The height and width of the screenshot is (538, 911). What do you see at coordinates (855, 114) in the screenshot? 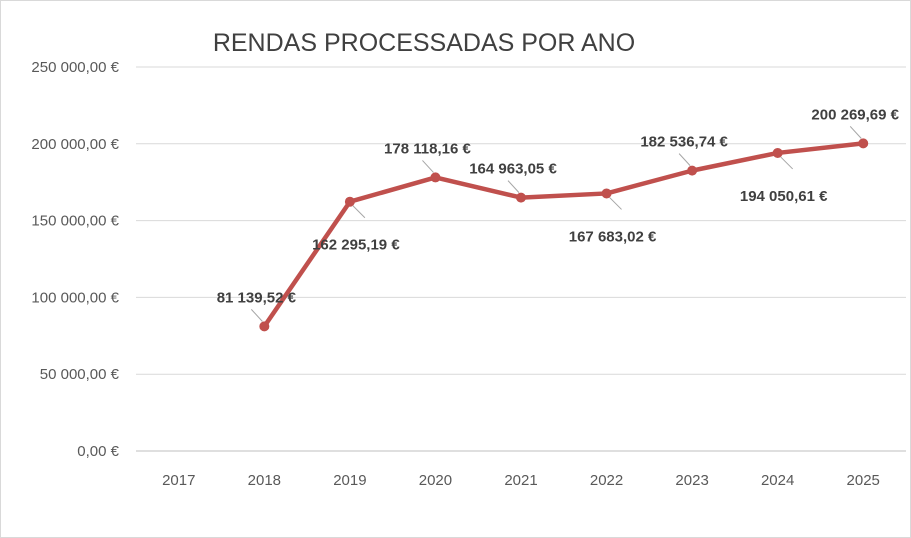
I see `data-label: 200 269,69 €` at bounding box center [855, 114].